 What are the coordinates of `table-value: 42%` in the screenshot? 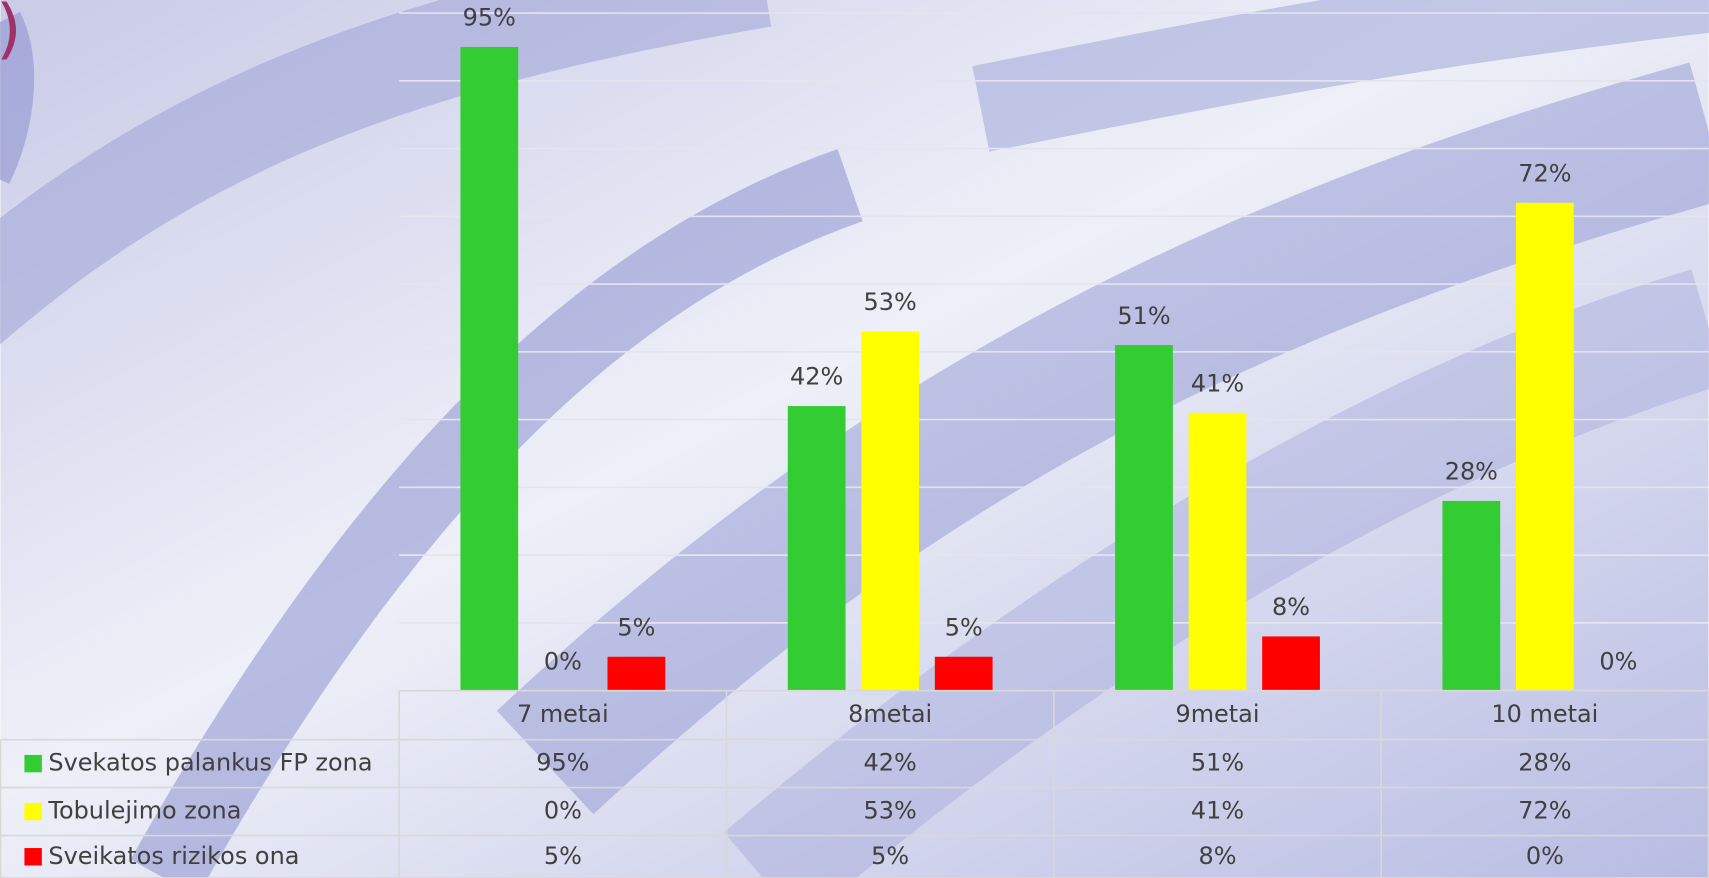 It's located at (890, 763).